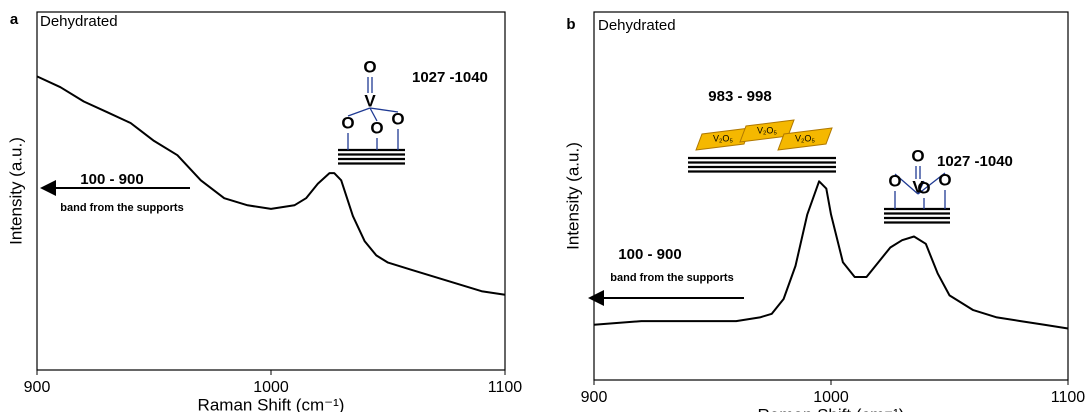  What do you see at coordinates (570, 24) in the screenshot?
I see `panel-label: b` at bounding box center [570, 24].